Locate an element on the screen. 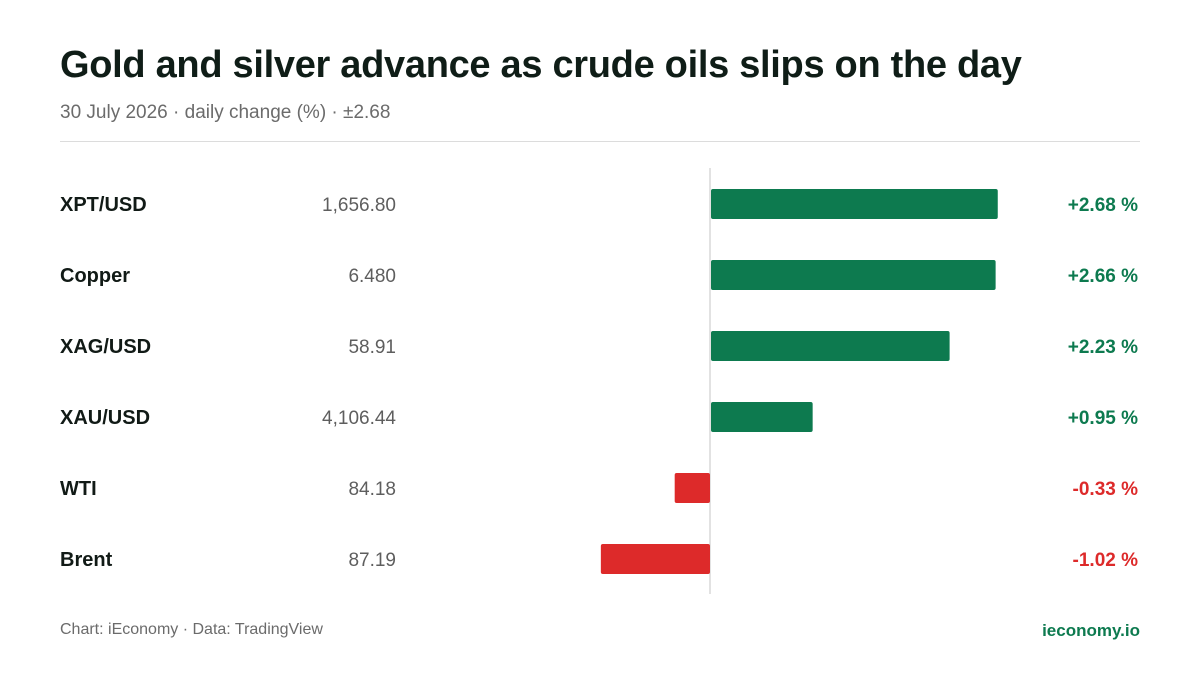 The height and width of the screenshot is (675, 1200). source-credit: Chart: iEconomy · Data: TradingView is located at coordinates (191, 629).